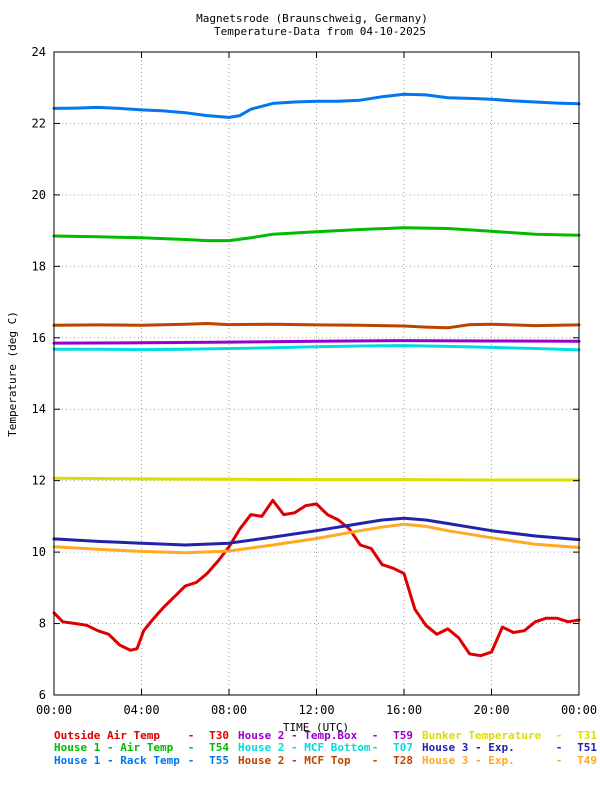 This screenshot has height=800, width=600. Describe the element at coordinates (107, 735) in the screenshot. I see `legend-label: Outside Air Temp` at that location.